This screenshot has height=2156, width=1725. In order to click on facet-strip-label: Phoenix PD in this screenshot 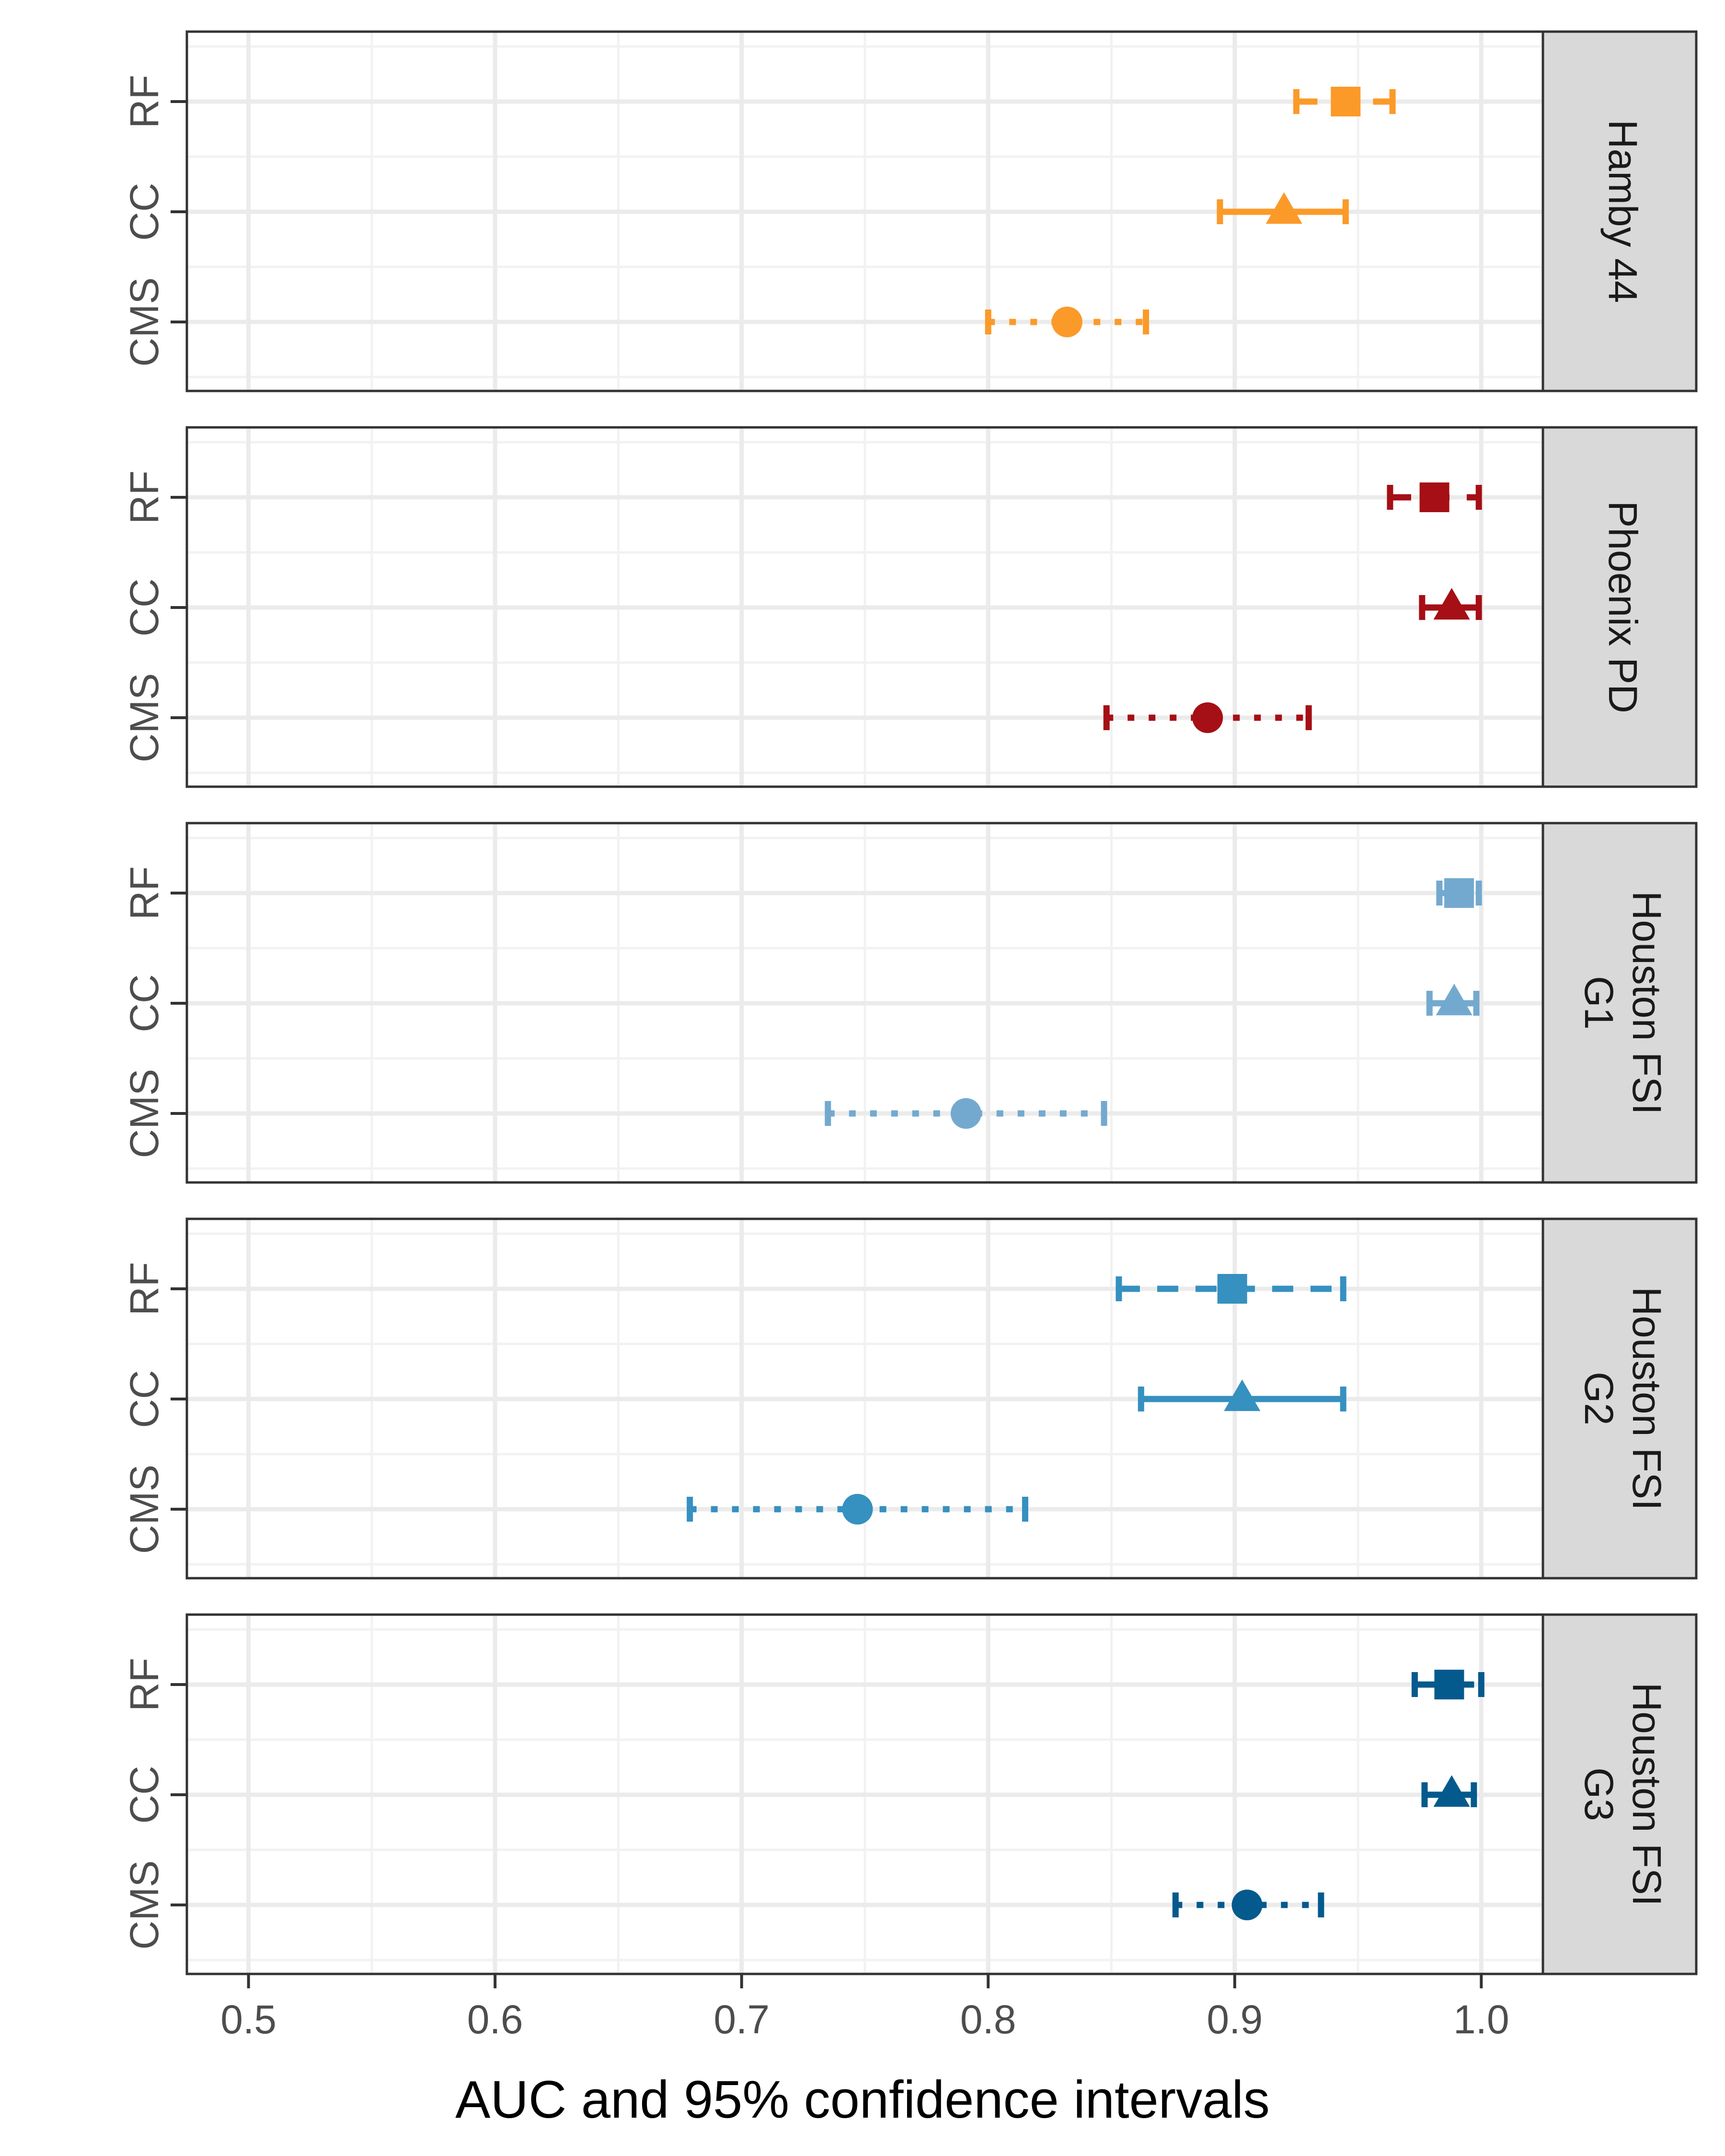, I will do `click(1622, 607)`.